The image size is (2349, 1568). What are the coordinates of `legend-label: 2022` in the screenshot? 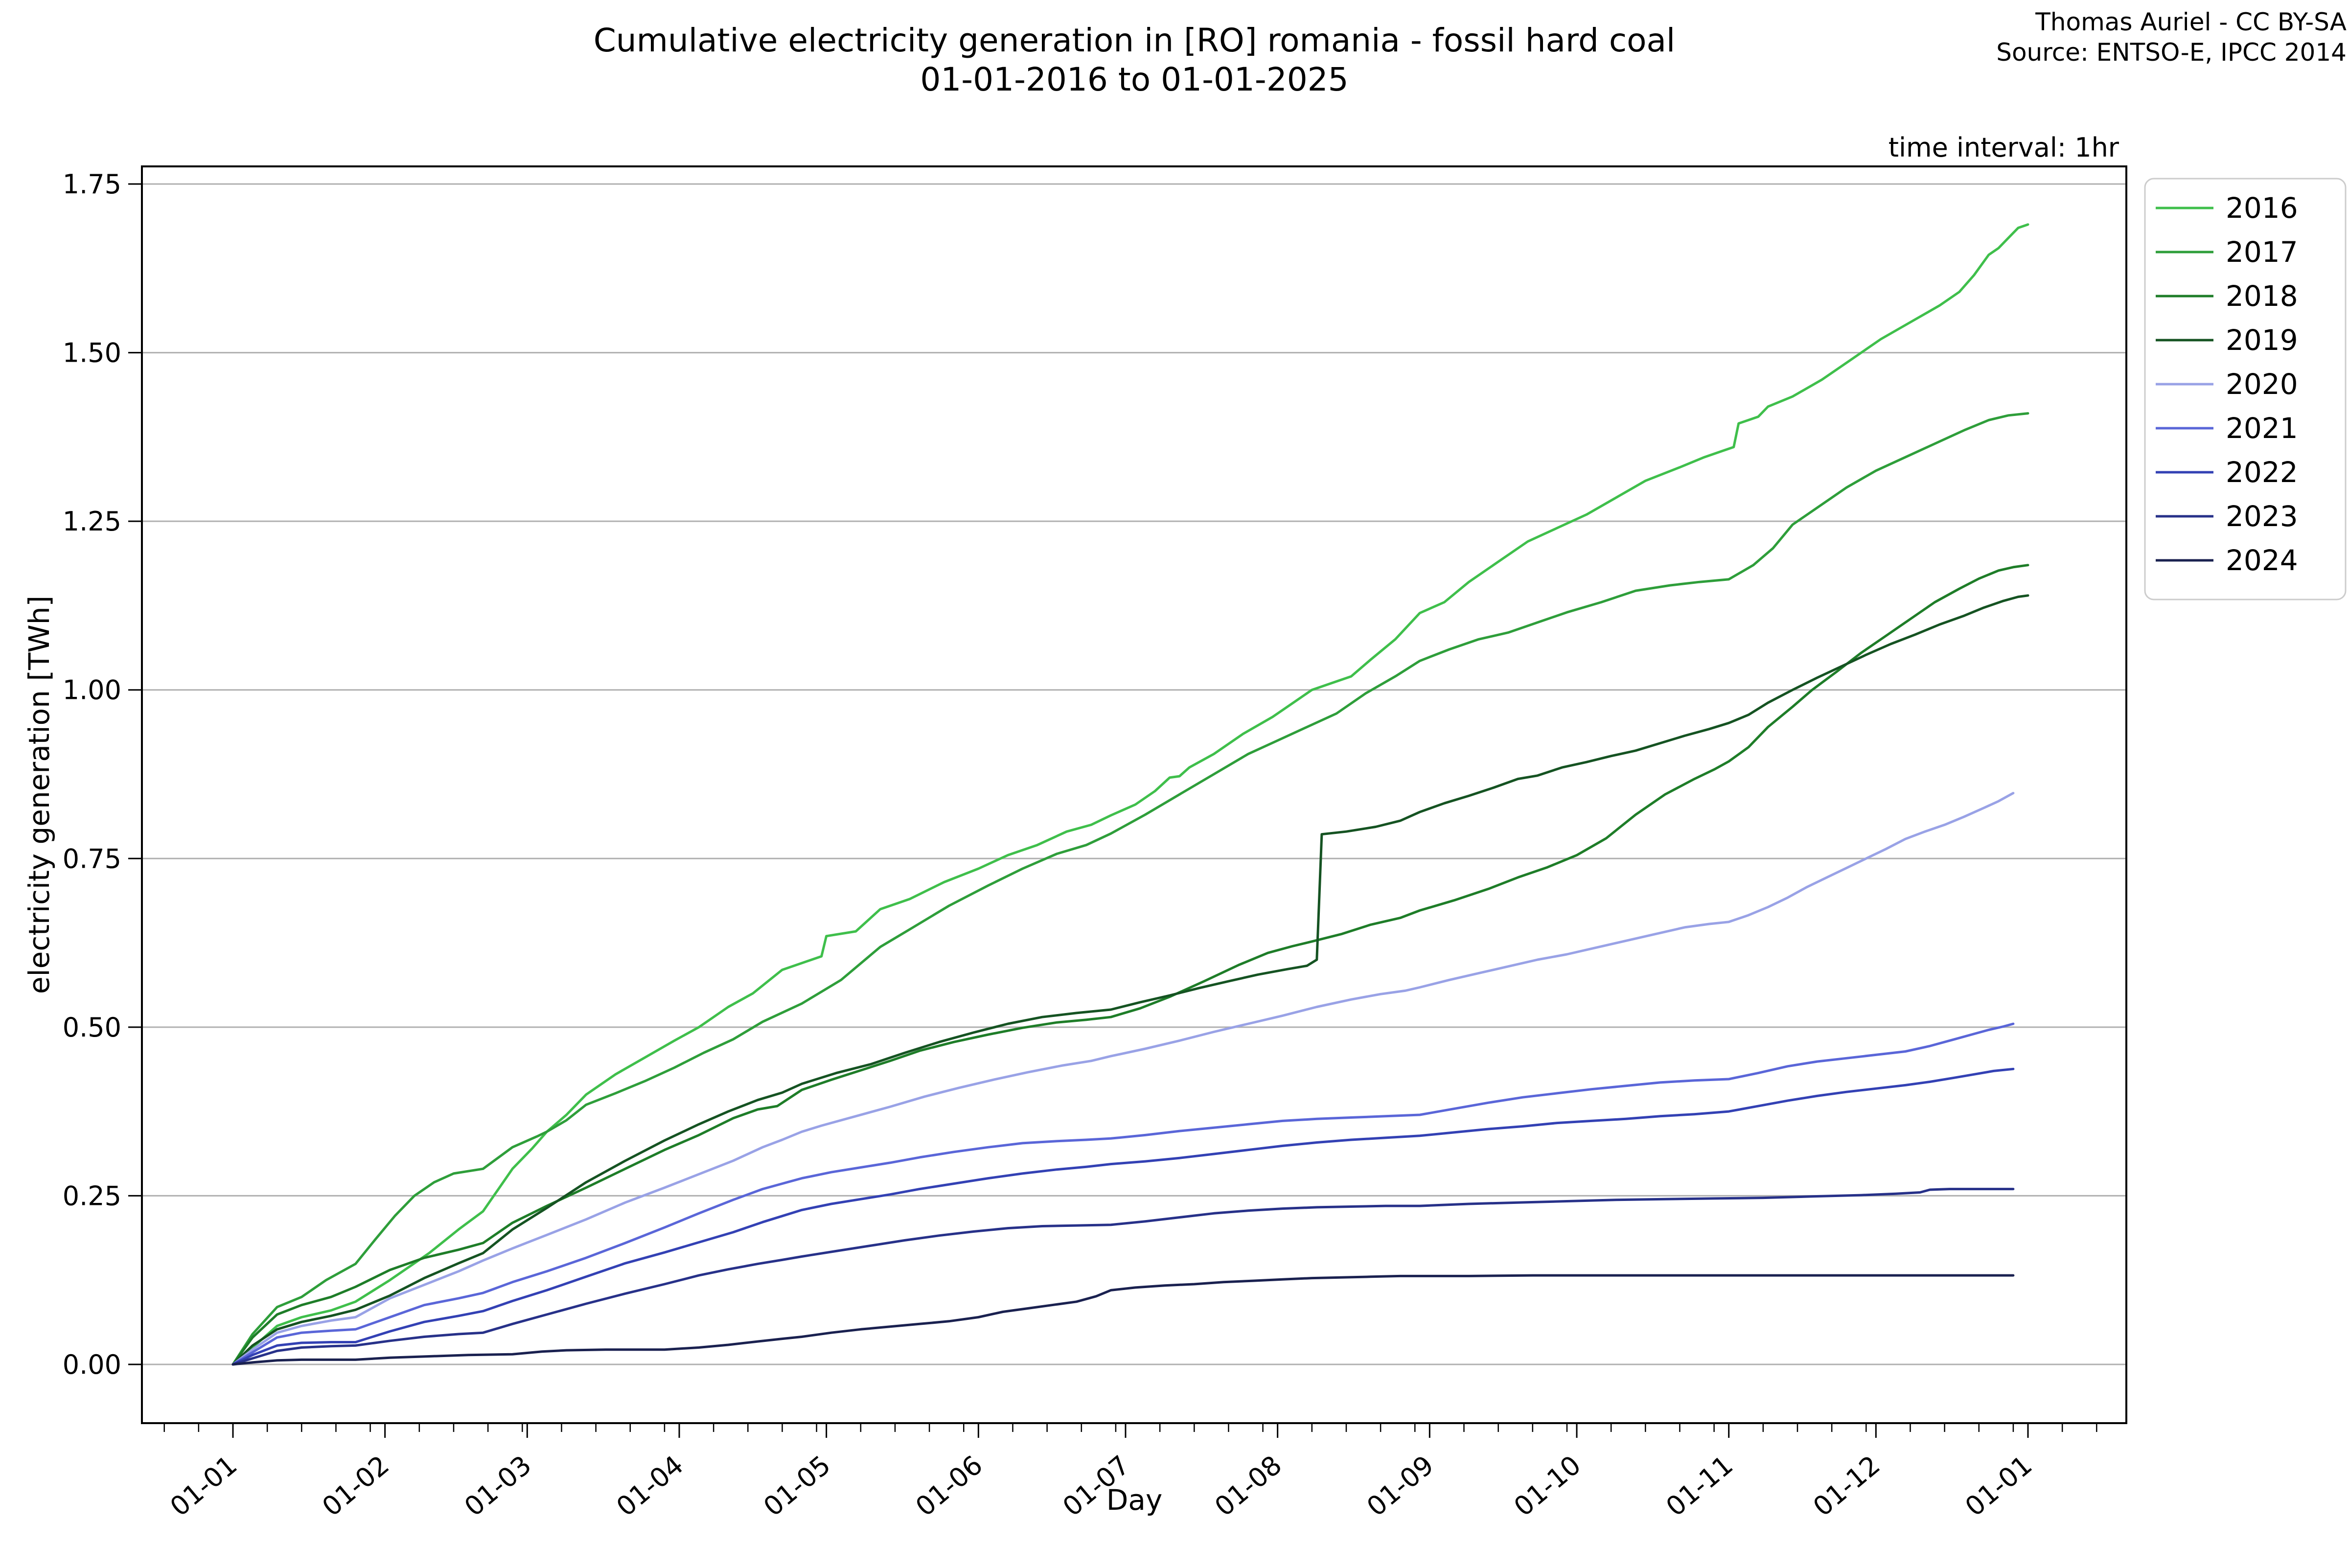 It's located at (2262, 472).